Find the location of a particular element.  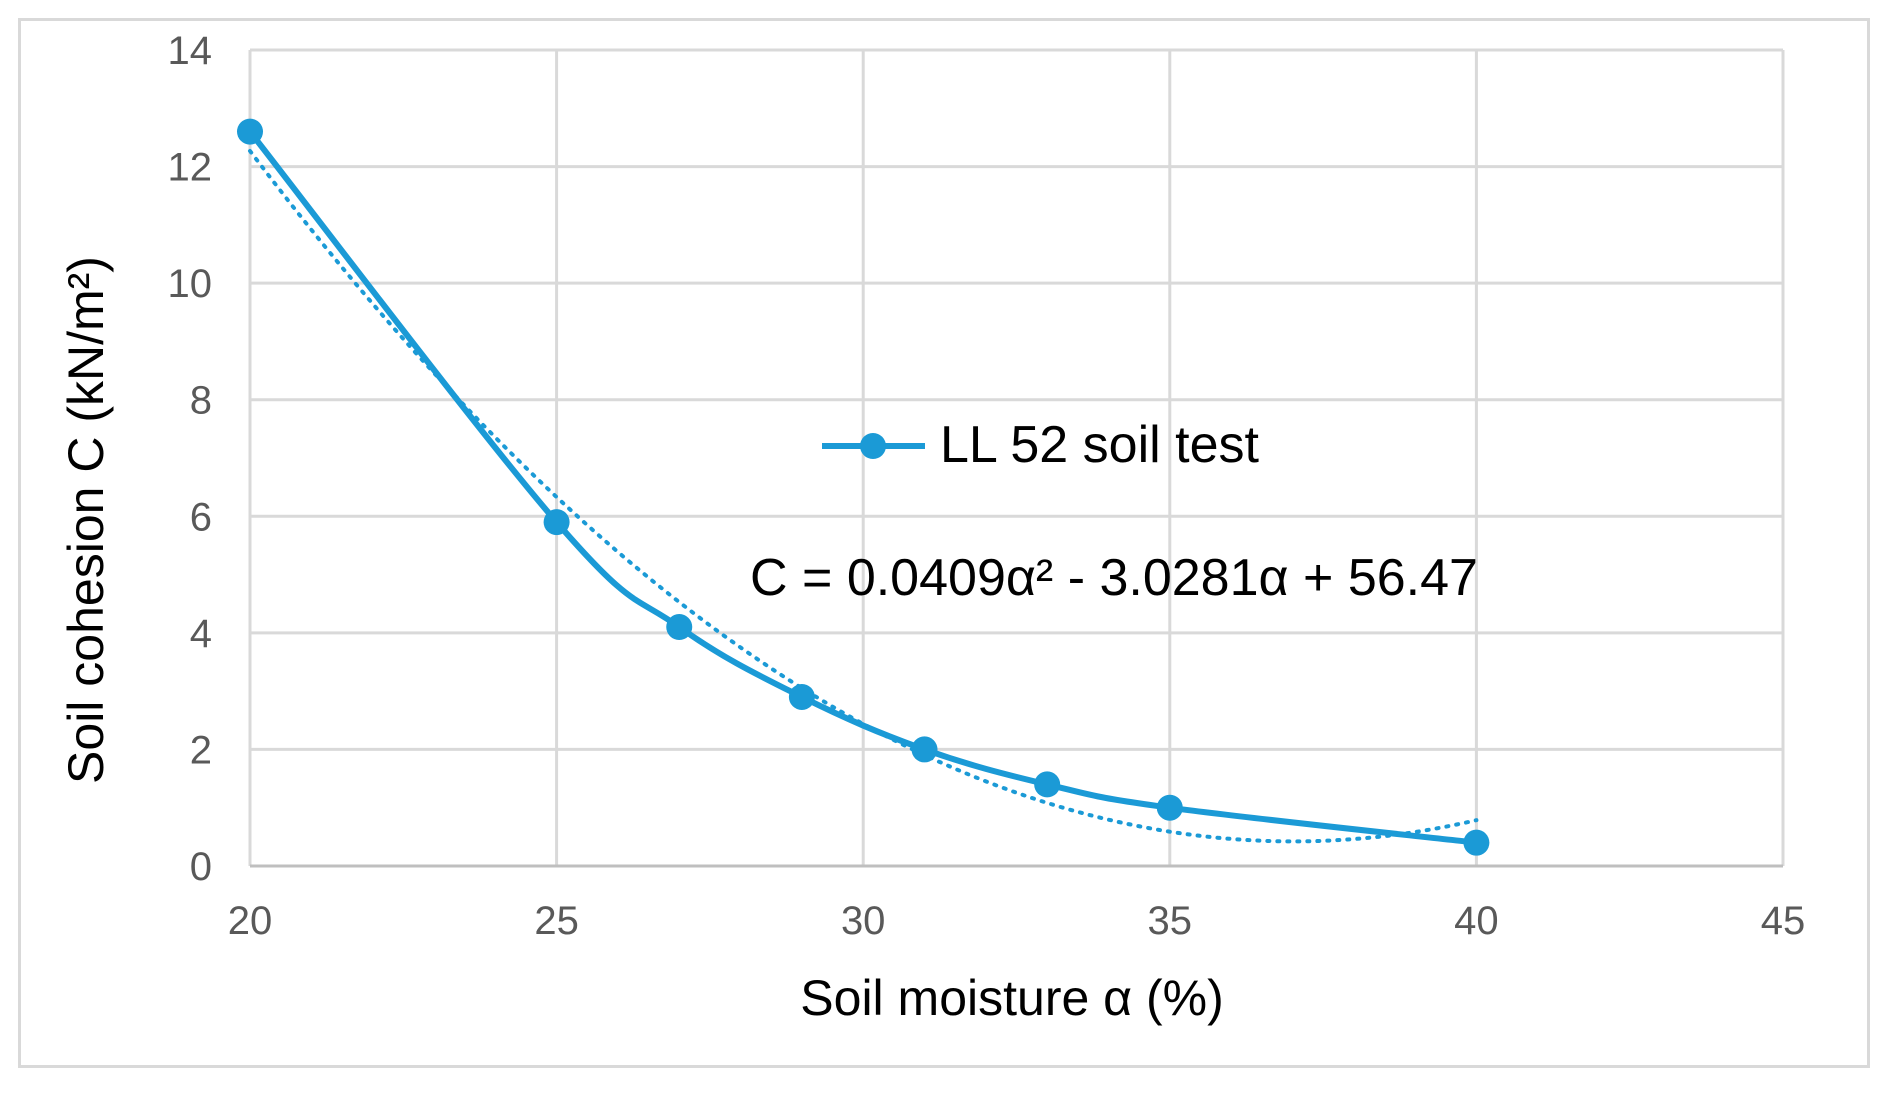

y-tick-label: 10 is located at coordinates (190, 284).